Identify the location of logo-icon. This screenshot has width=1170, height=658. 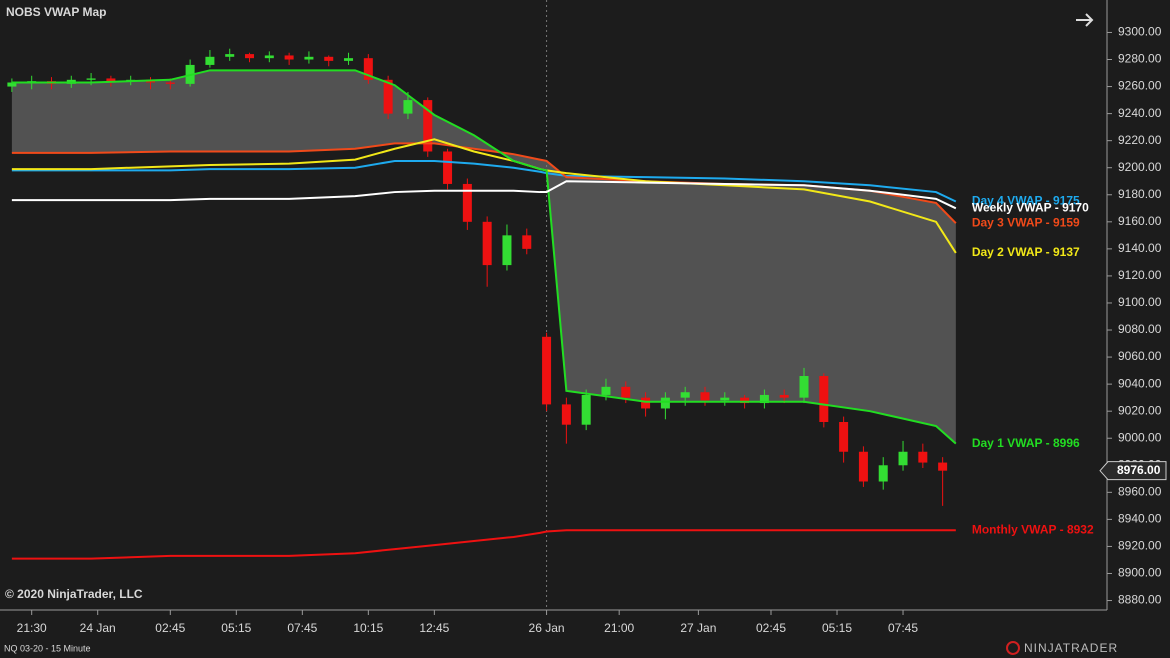
(1013, 648).